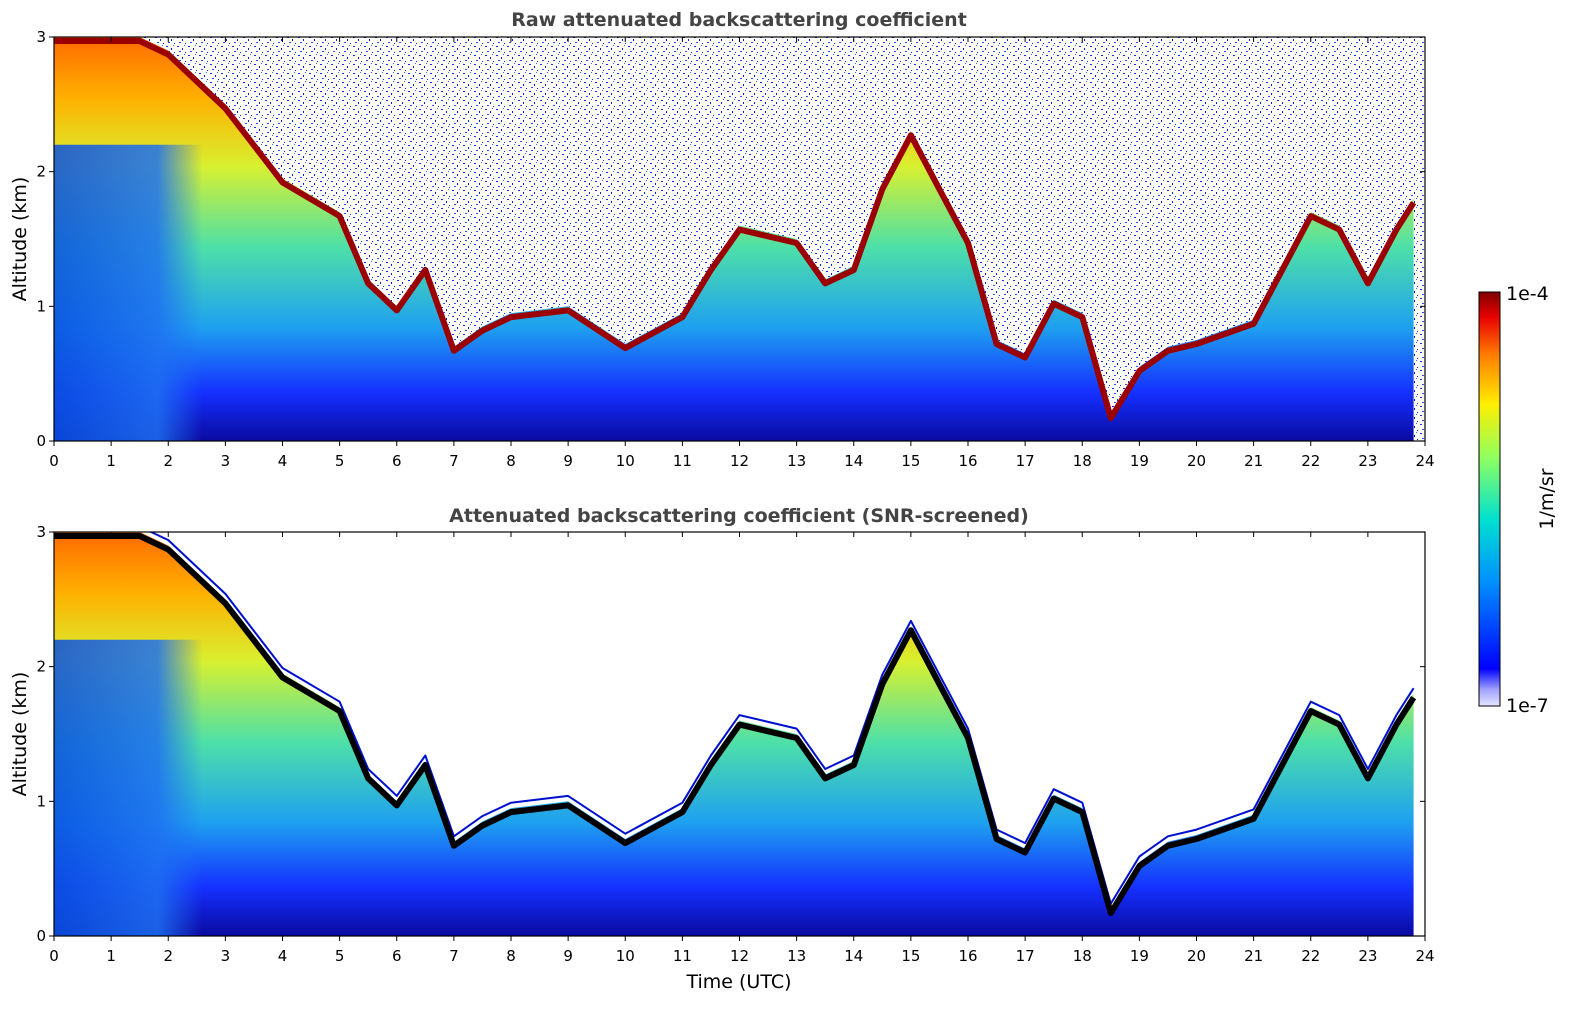  I want to click on top-x-tick-label: 7, so click(454, 461).